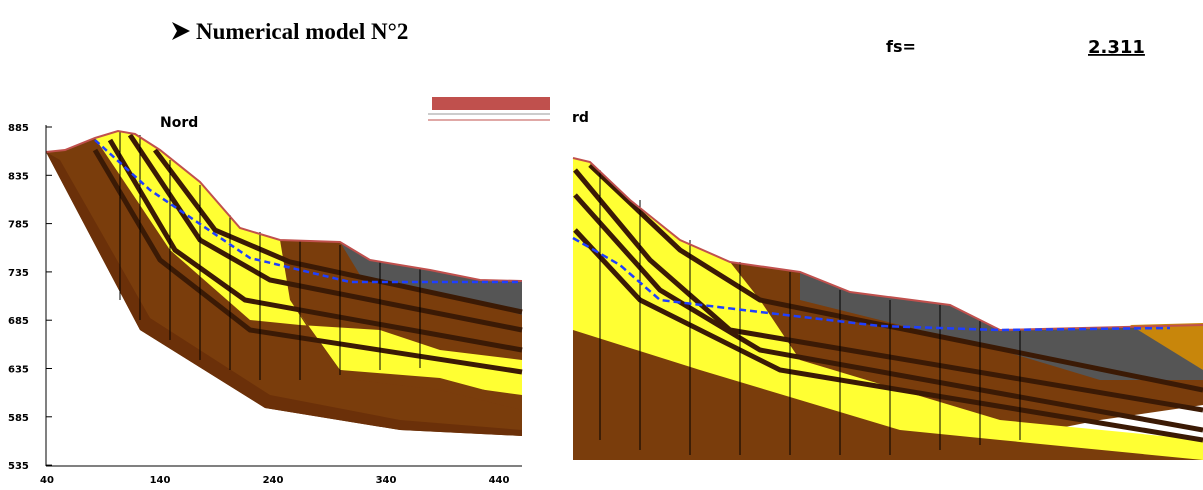  I want to click on factor-value: 2.311, so click(1116, 47).